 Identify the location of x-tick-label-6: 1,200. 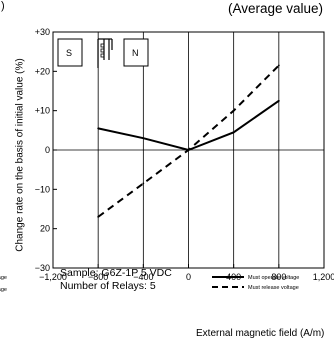
(323, 277).